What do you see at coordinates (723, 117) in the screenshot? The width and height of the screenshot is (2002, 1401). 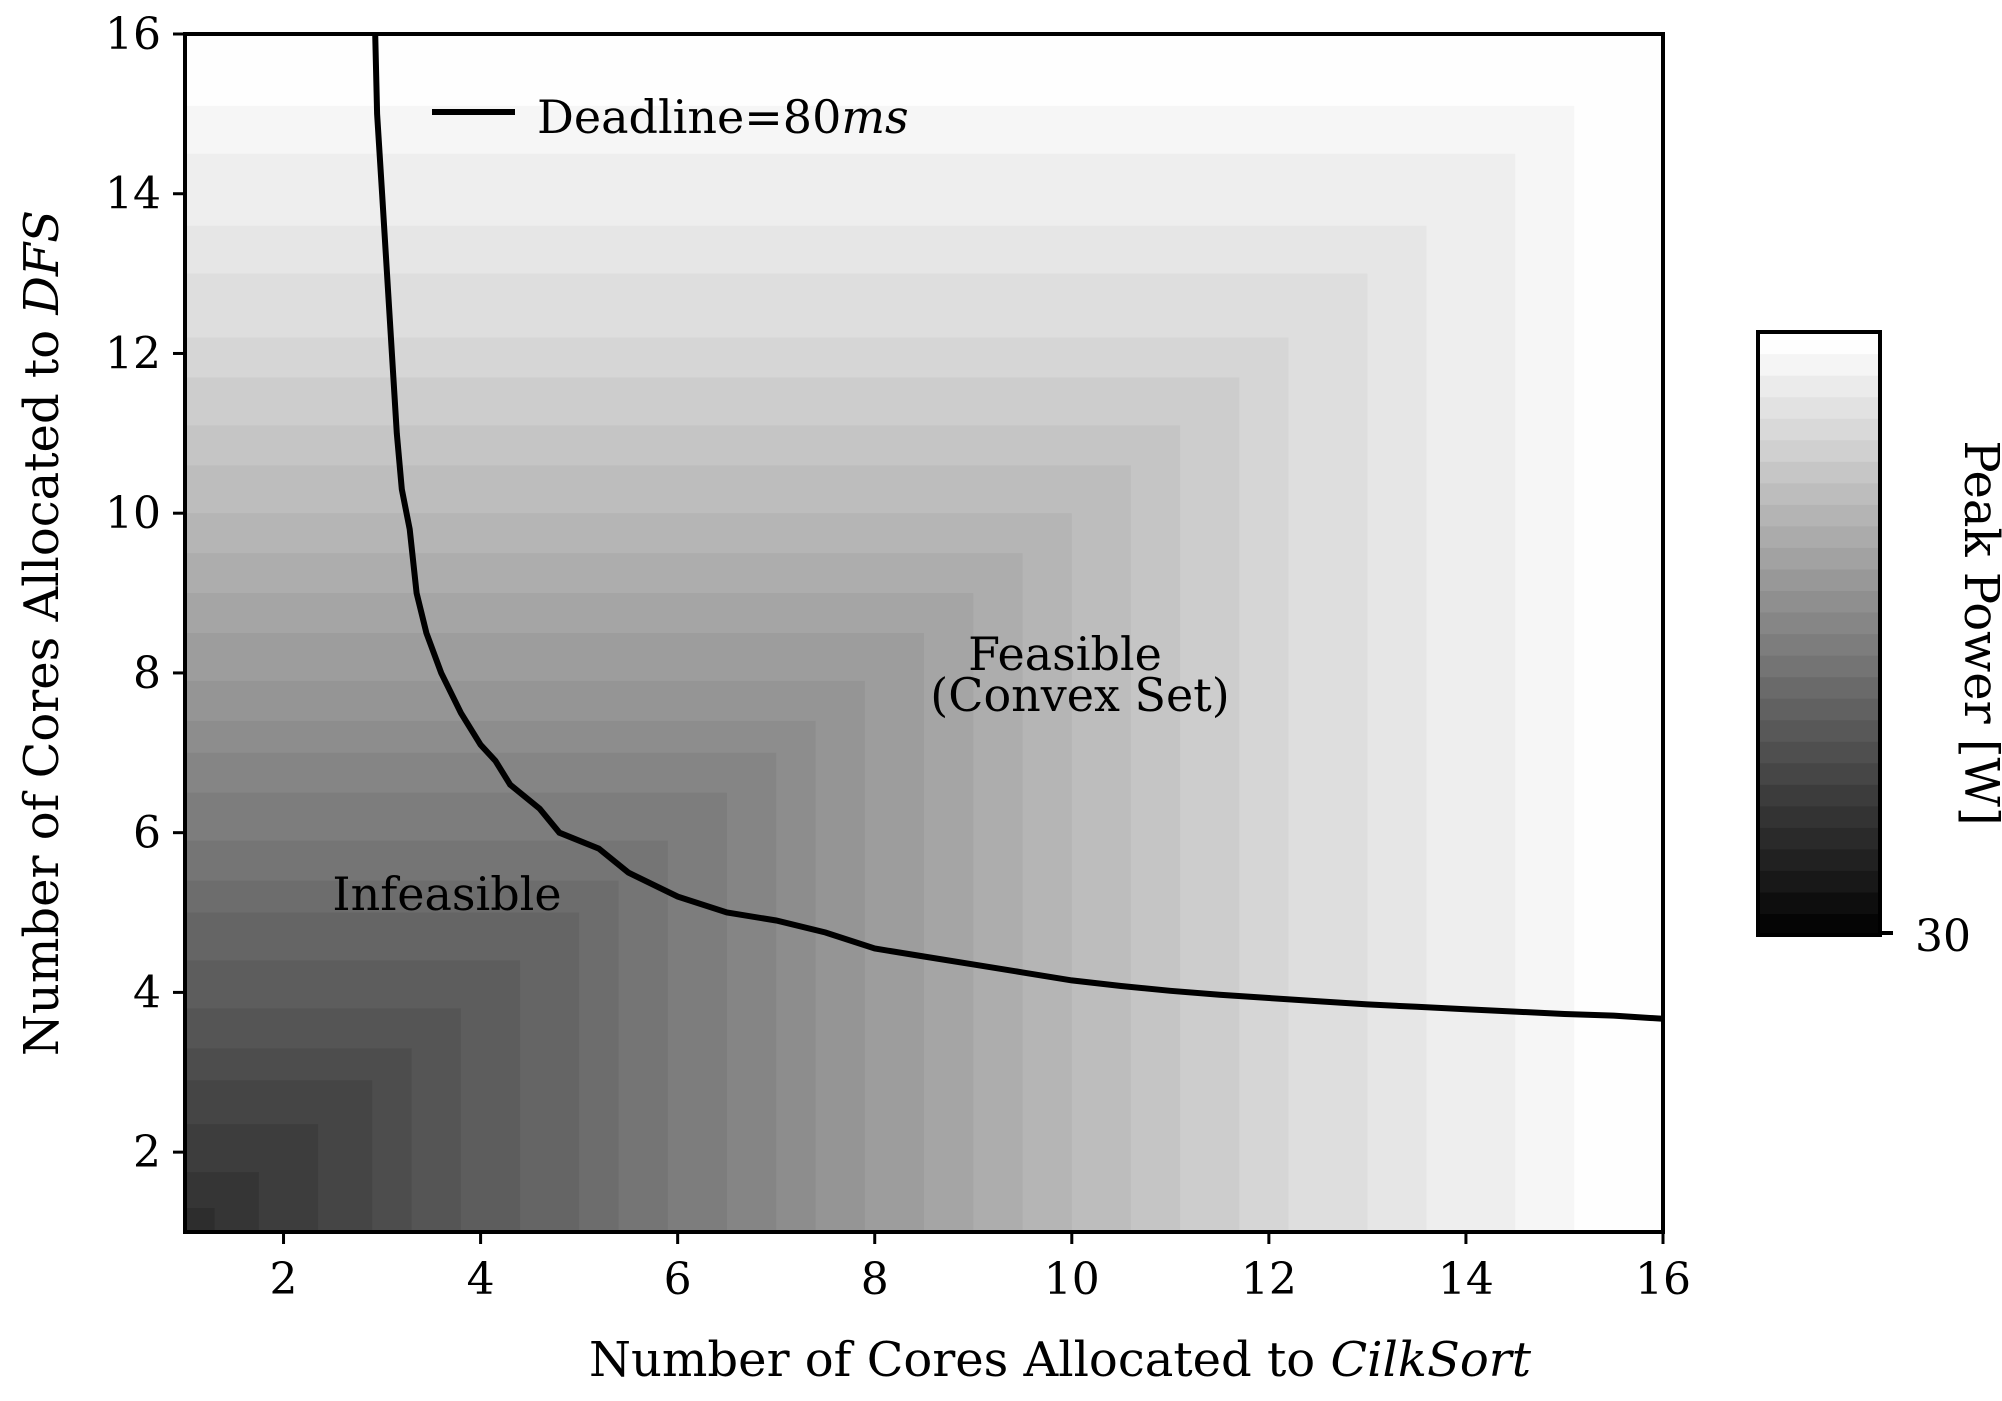 I see `legend-label: Deadline=80ms` at bounding box center [723, 117].